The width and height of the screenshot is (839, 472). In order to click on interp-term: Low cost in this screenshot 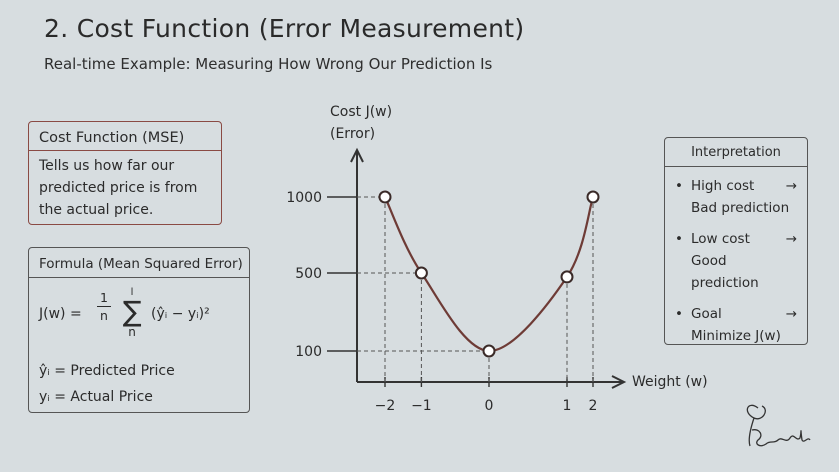, I will do `click(720, 239)`.